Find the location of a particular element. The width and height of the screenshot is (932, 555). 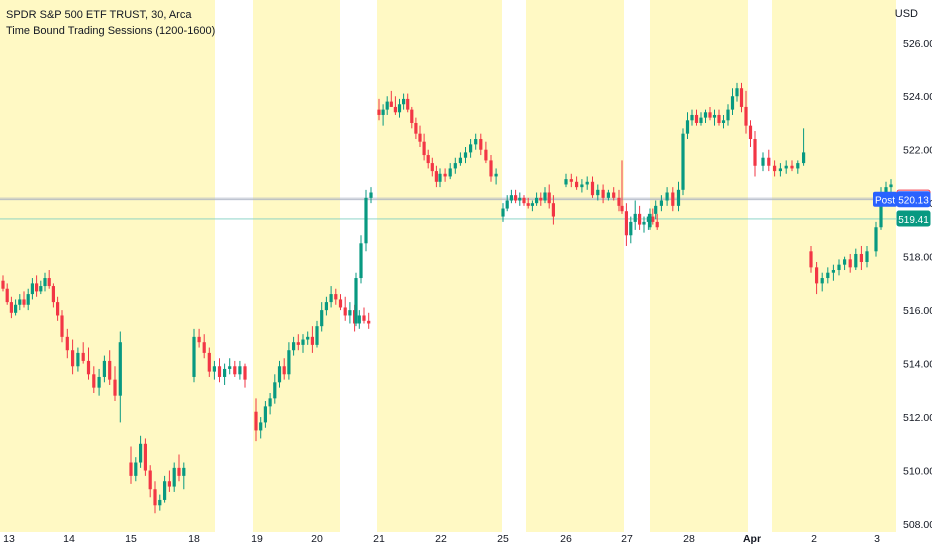

symbol-title: SPDR S&P 500 ETF TRUST, 30, Arca is located at coordinates (99, 15).